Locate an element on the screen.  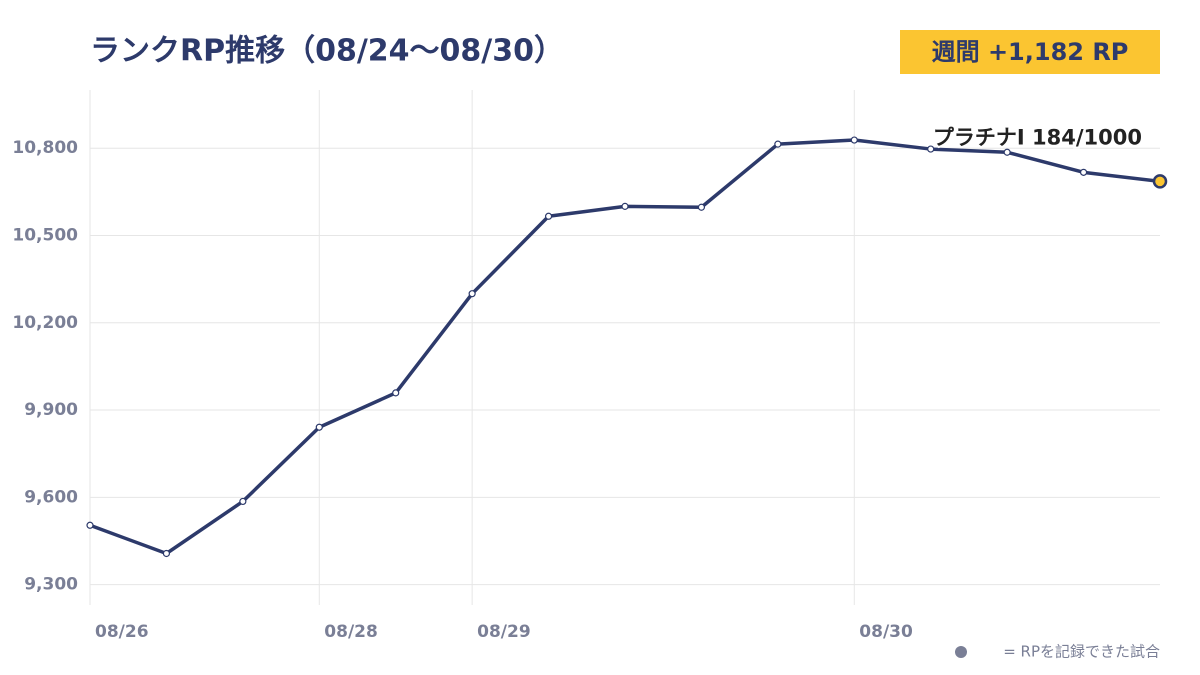
chart-title: ランクRP推移（08/24〜08/30） is located at coordinates (327, 51).